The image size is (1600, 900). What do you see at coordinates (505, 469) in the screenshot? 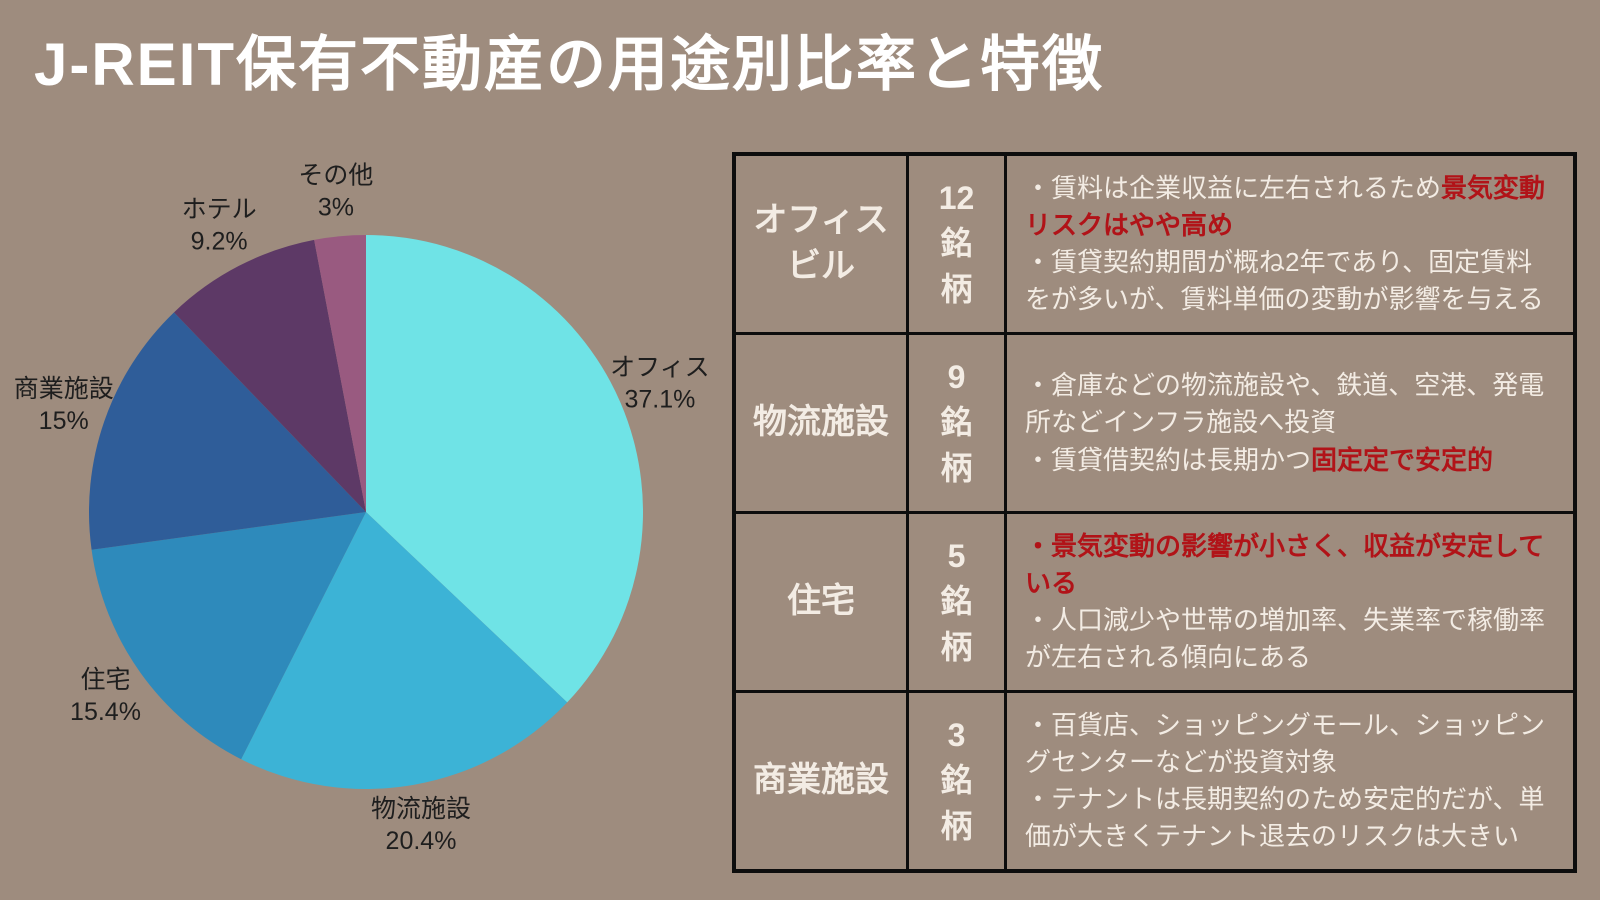
I see `pie-slice-オフィス` at bounding box center [505, 469].